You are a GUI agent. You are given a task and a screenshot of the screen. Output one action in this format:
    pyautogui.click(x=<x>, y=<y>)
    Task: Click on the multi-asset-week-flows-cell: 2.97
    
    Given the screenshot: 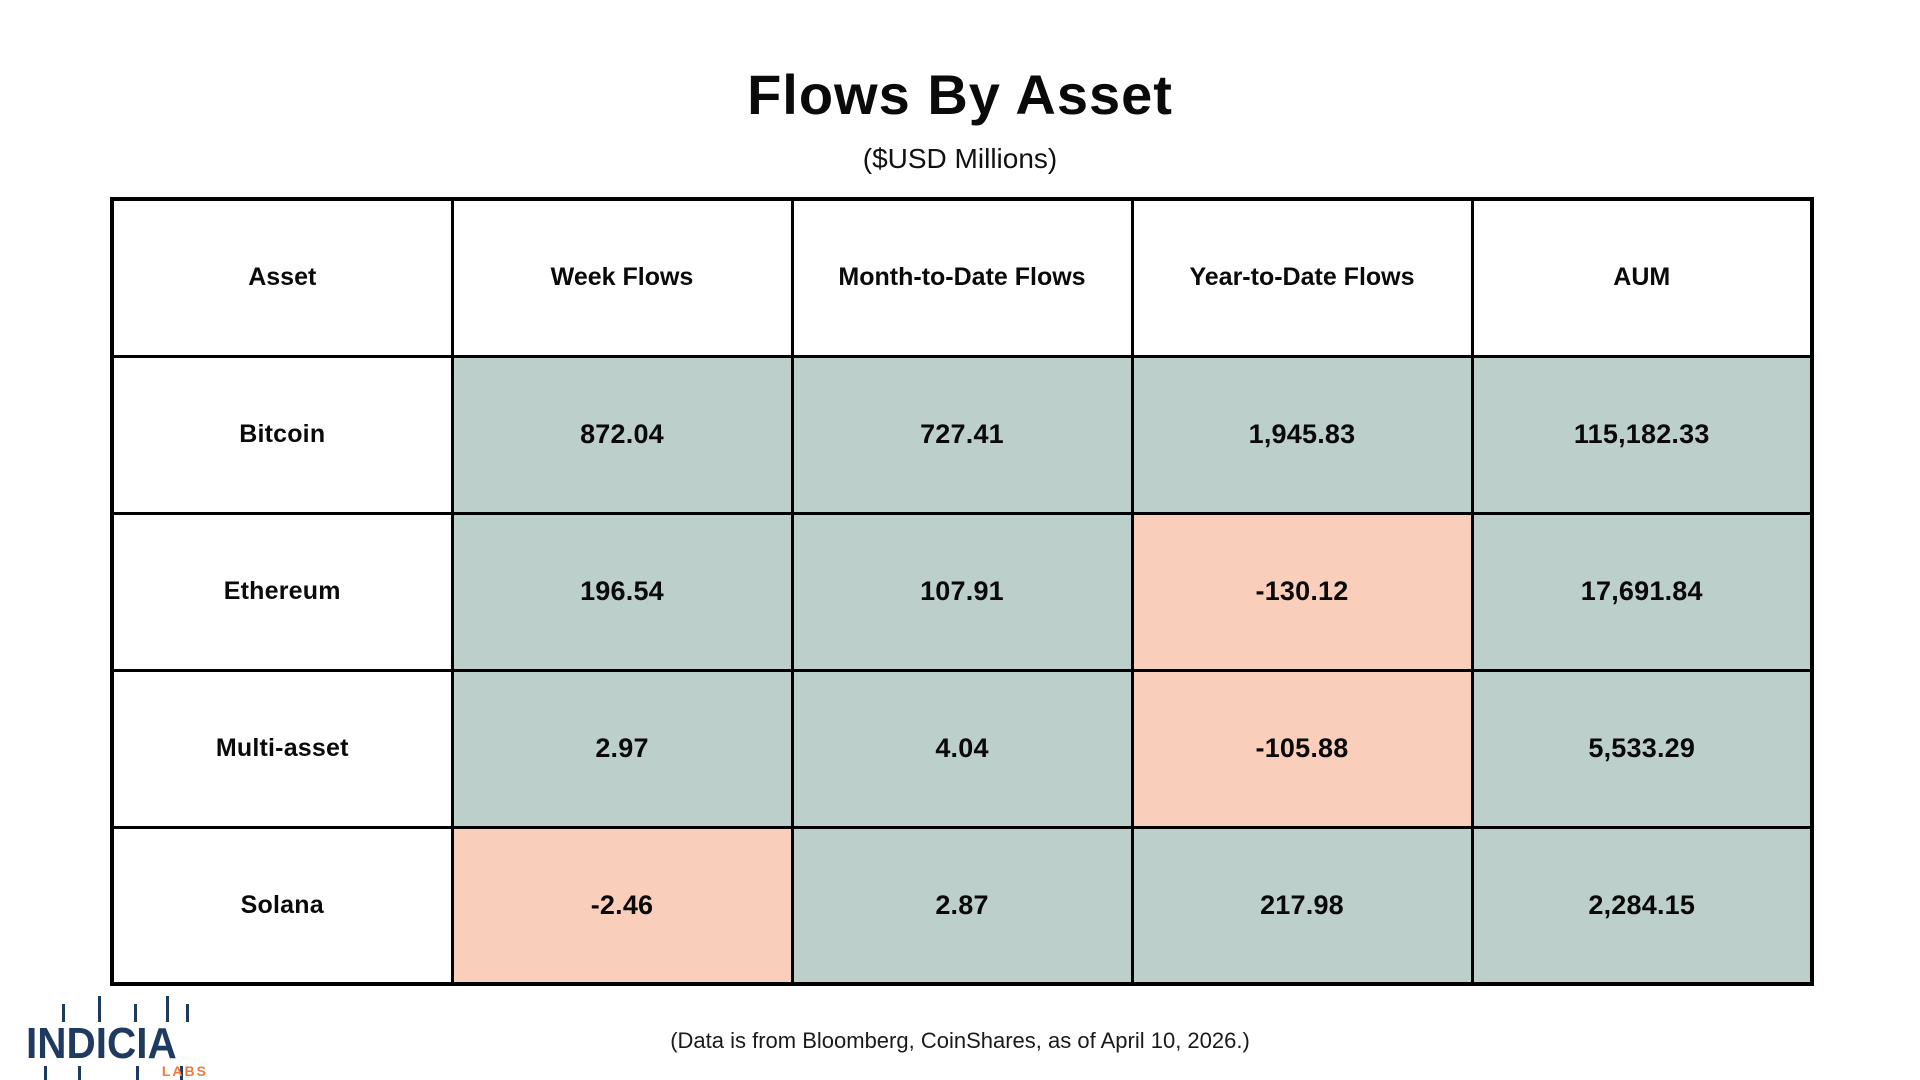 What is the action you would take?
    pyautogui.click(x=622, y=748)
    